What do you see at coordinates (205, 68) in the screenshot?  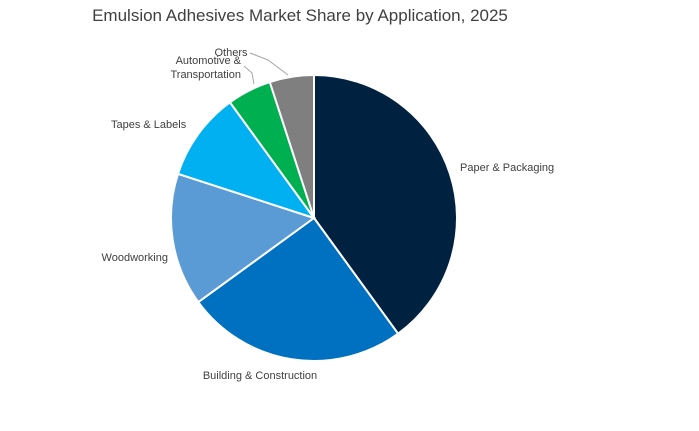 I see `slice-label-4: Automotive & Transportation` at bounding box center [205, 68].